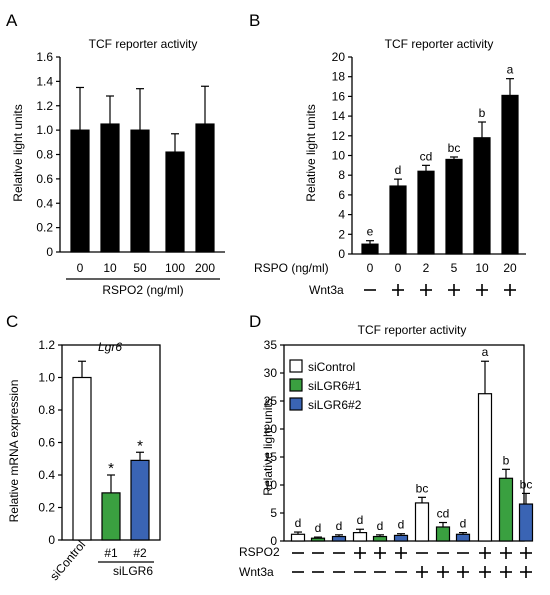  I want to click on panel-d-ytick-label: 15, so click(271, 457).